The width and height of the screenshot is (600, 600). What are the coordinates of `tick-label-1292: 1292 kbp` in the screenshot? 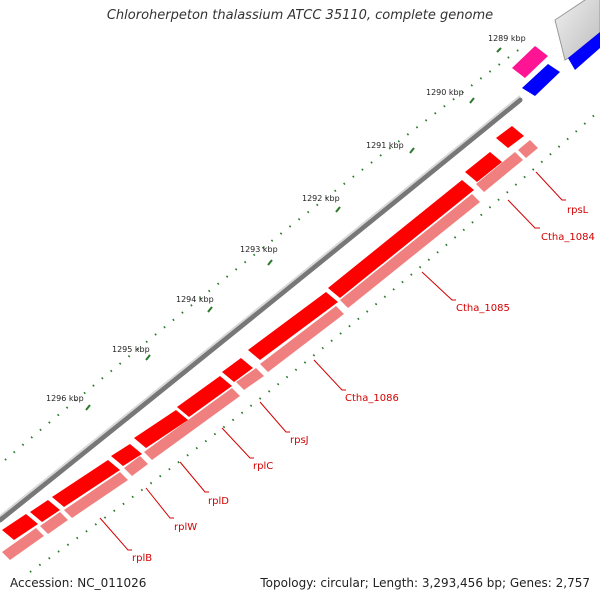 It's located at (321, 198).